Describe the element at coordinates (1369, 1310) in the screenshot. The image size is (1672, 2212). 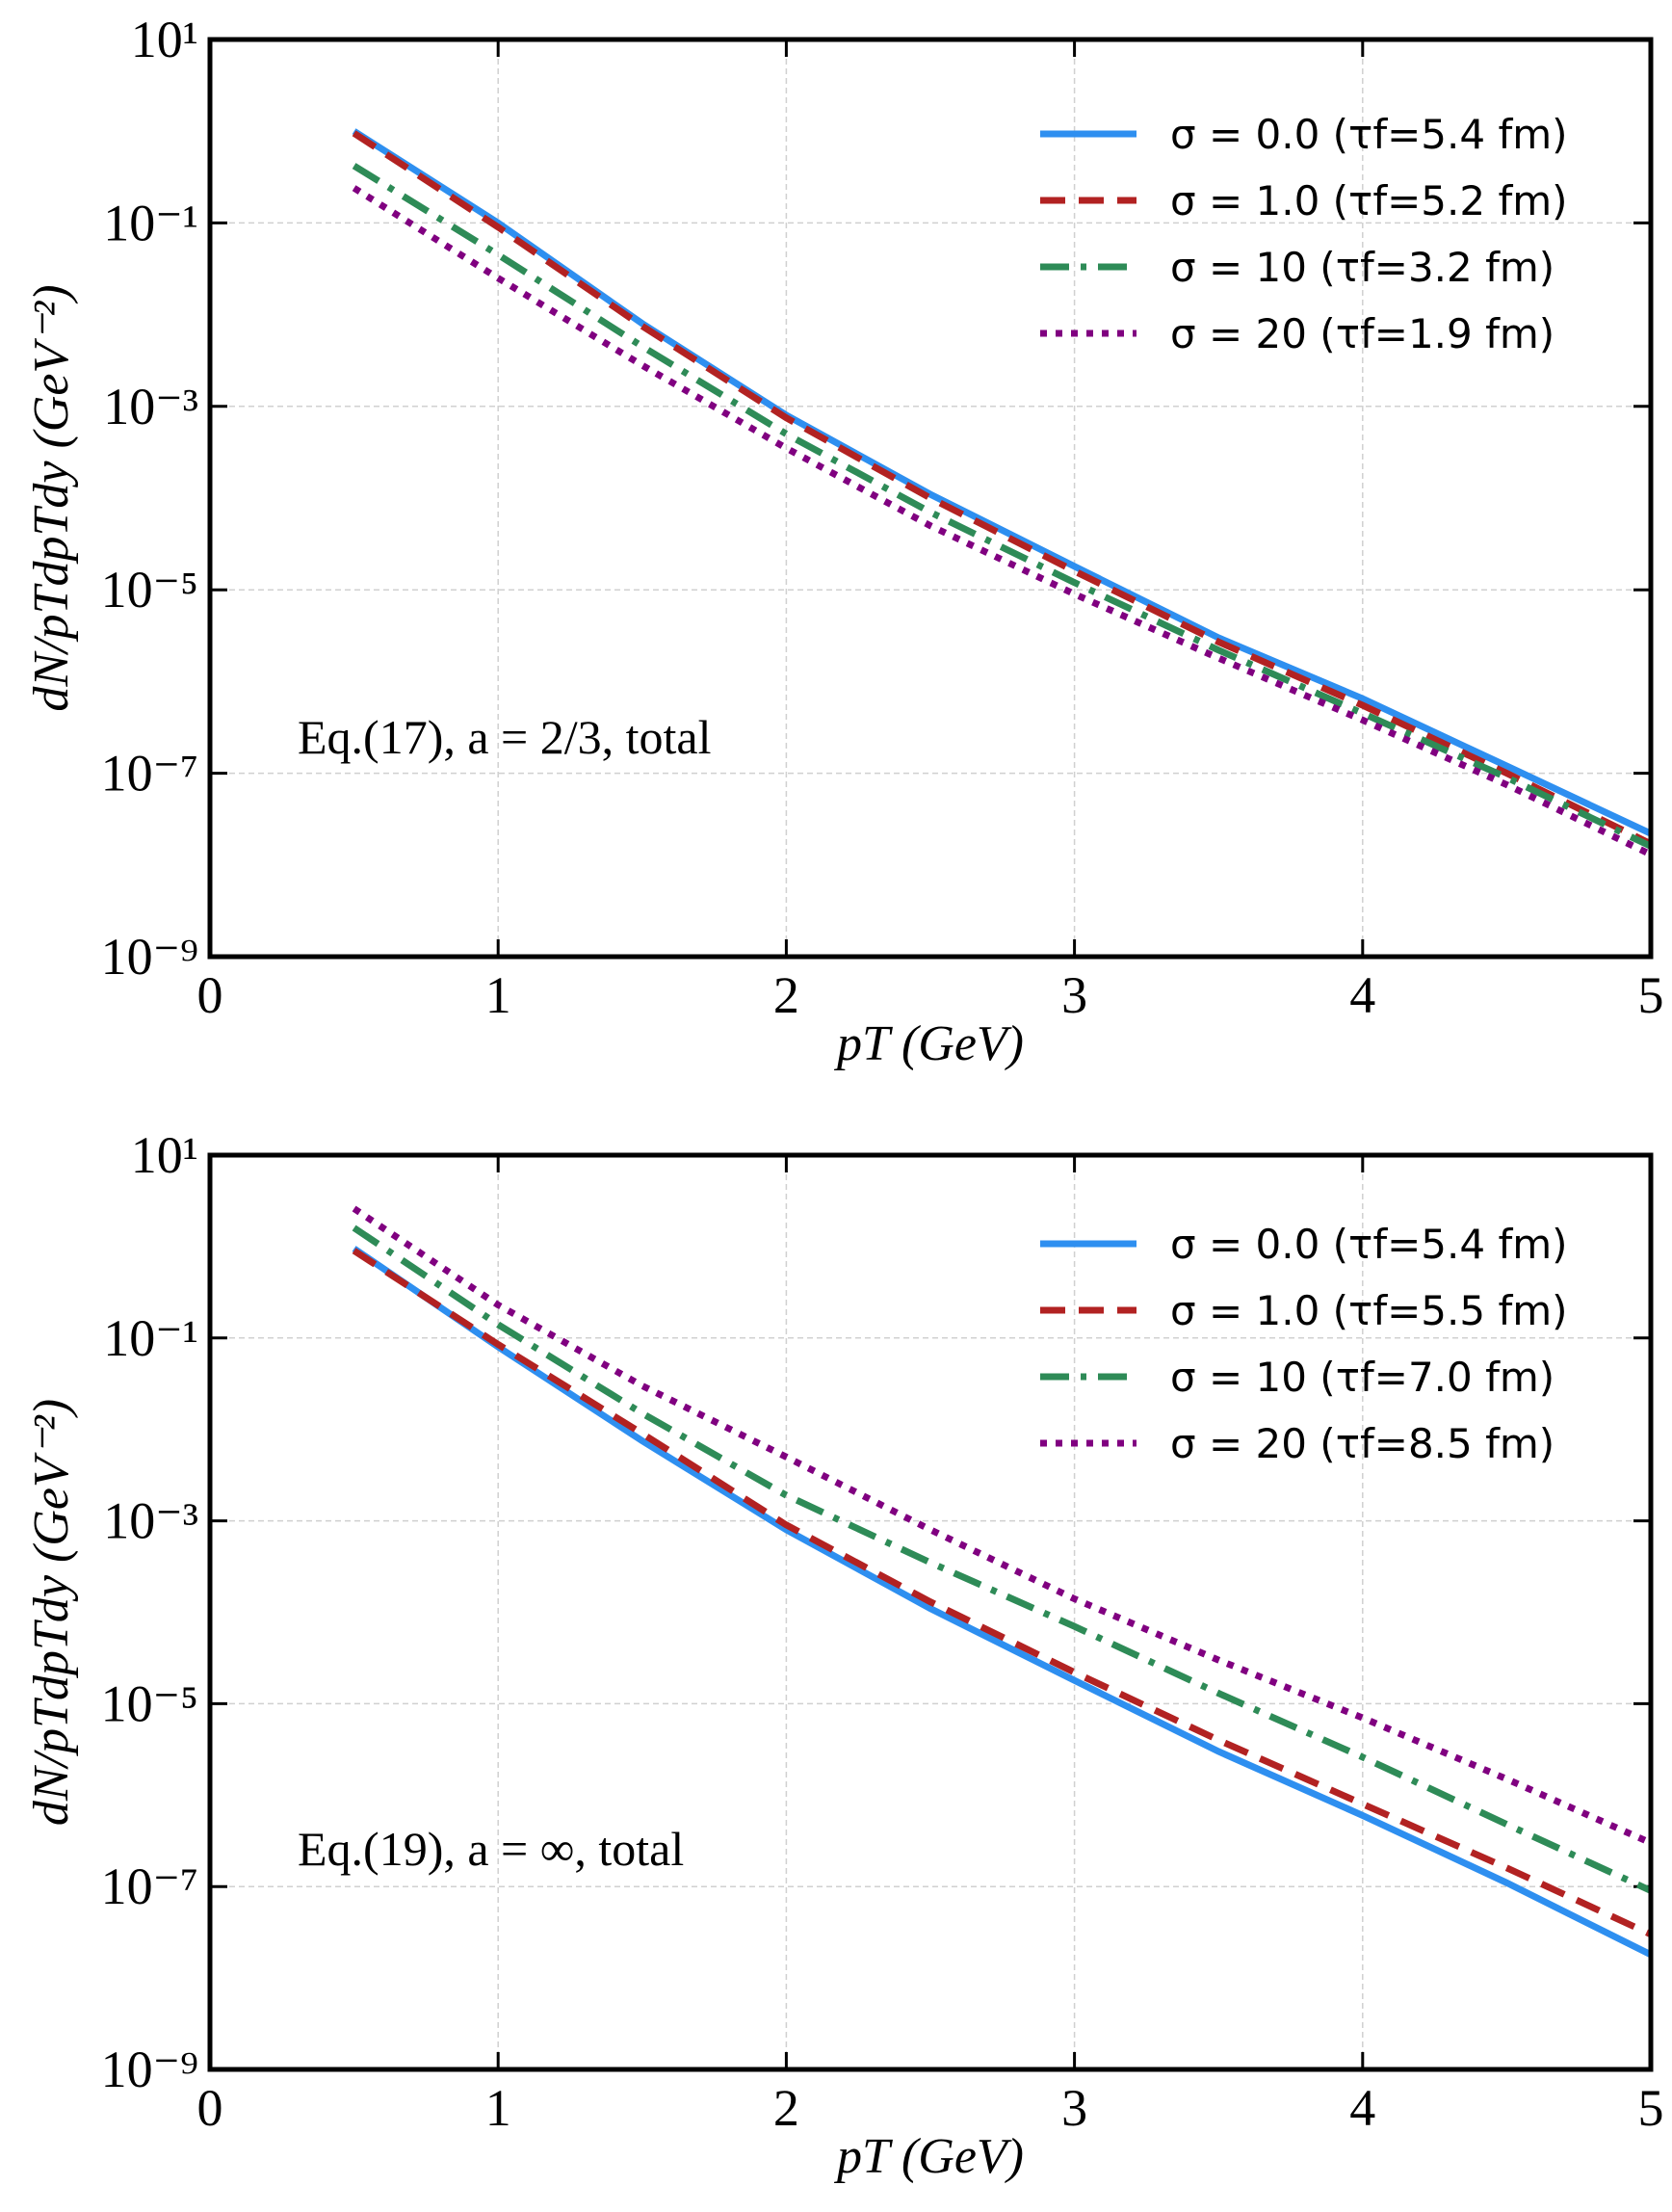
I see `legend-label: σ = 1.0 (τf=5.5 fm)` at that location.